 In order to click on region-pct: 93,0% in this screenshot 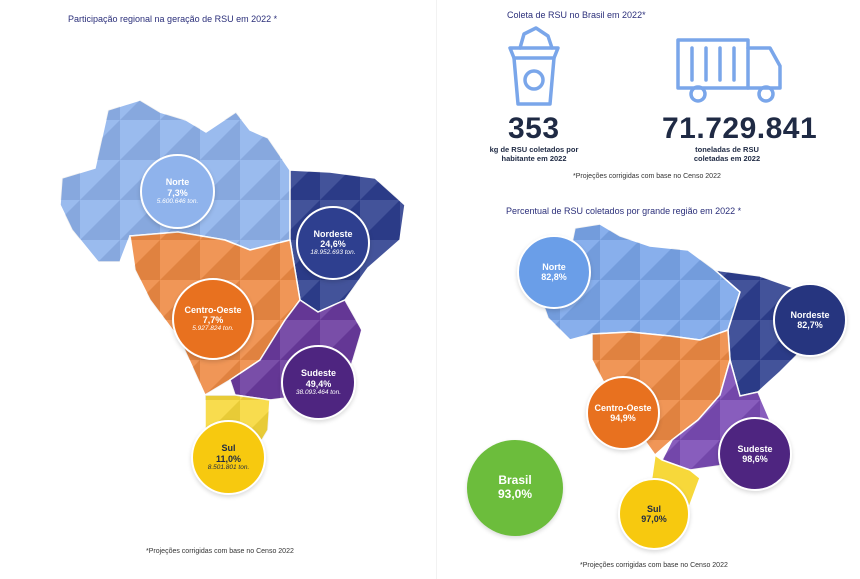, I will do `click(515, 494)`.